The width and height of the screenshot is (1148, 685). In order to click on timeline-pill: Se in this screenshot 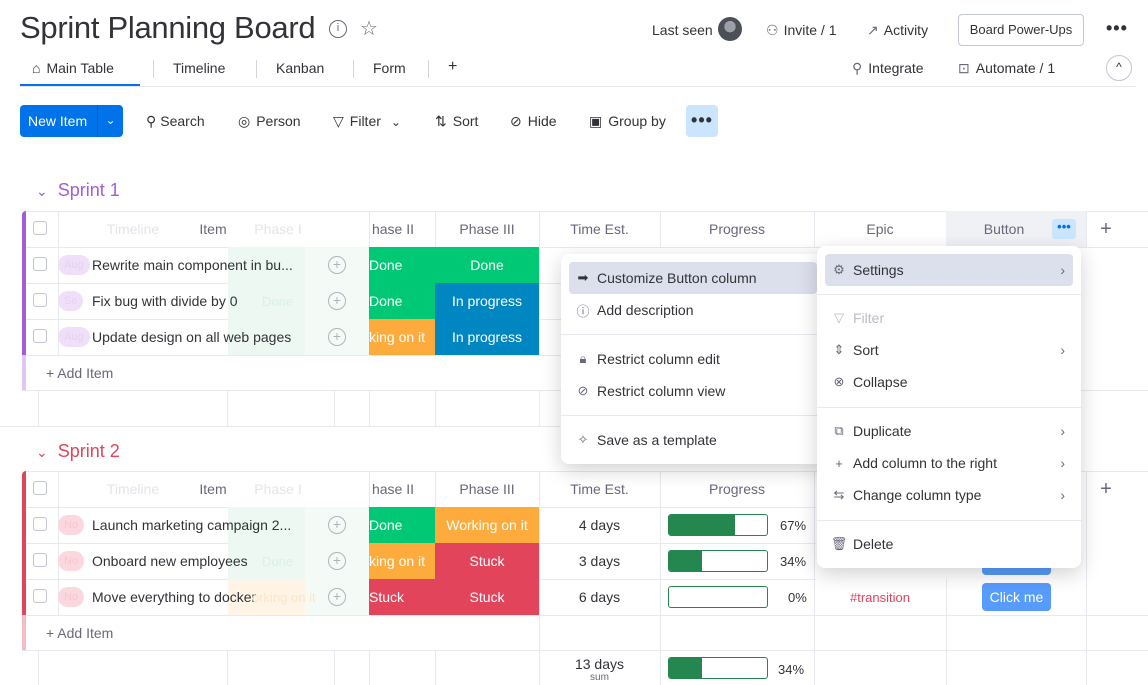, I will do `click(71, 301)`.